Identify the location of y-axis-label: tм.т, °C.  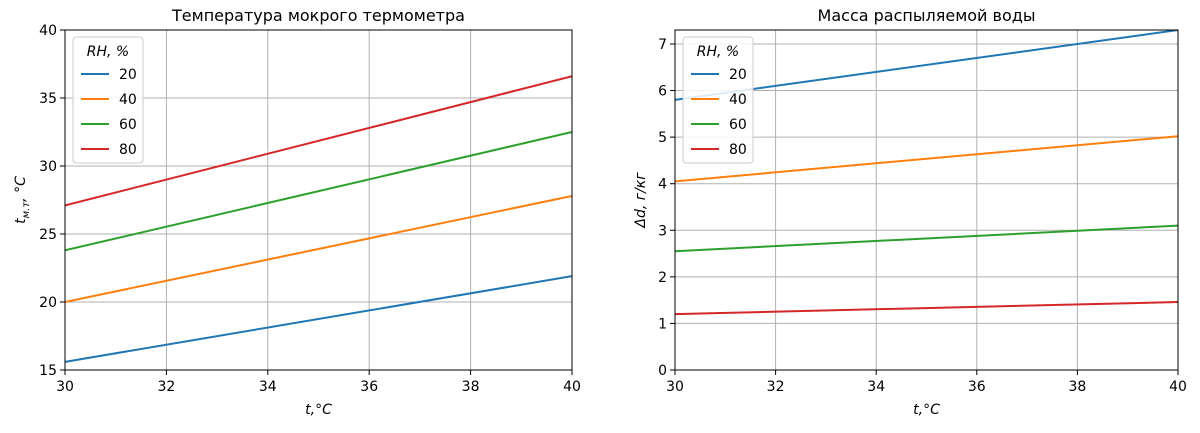
(22, 200).